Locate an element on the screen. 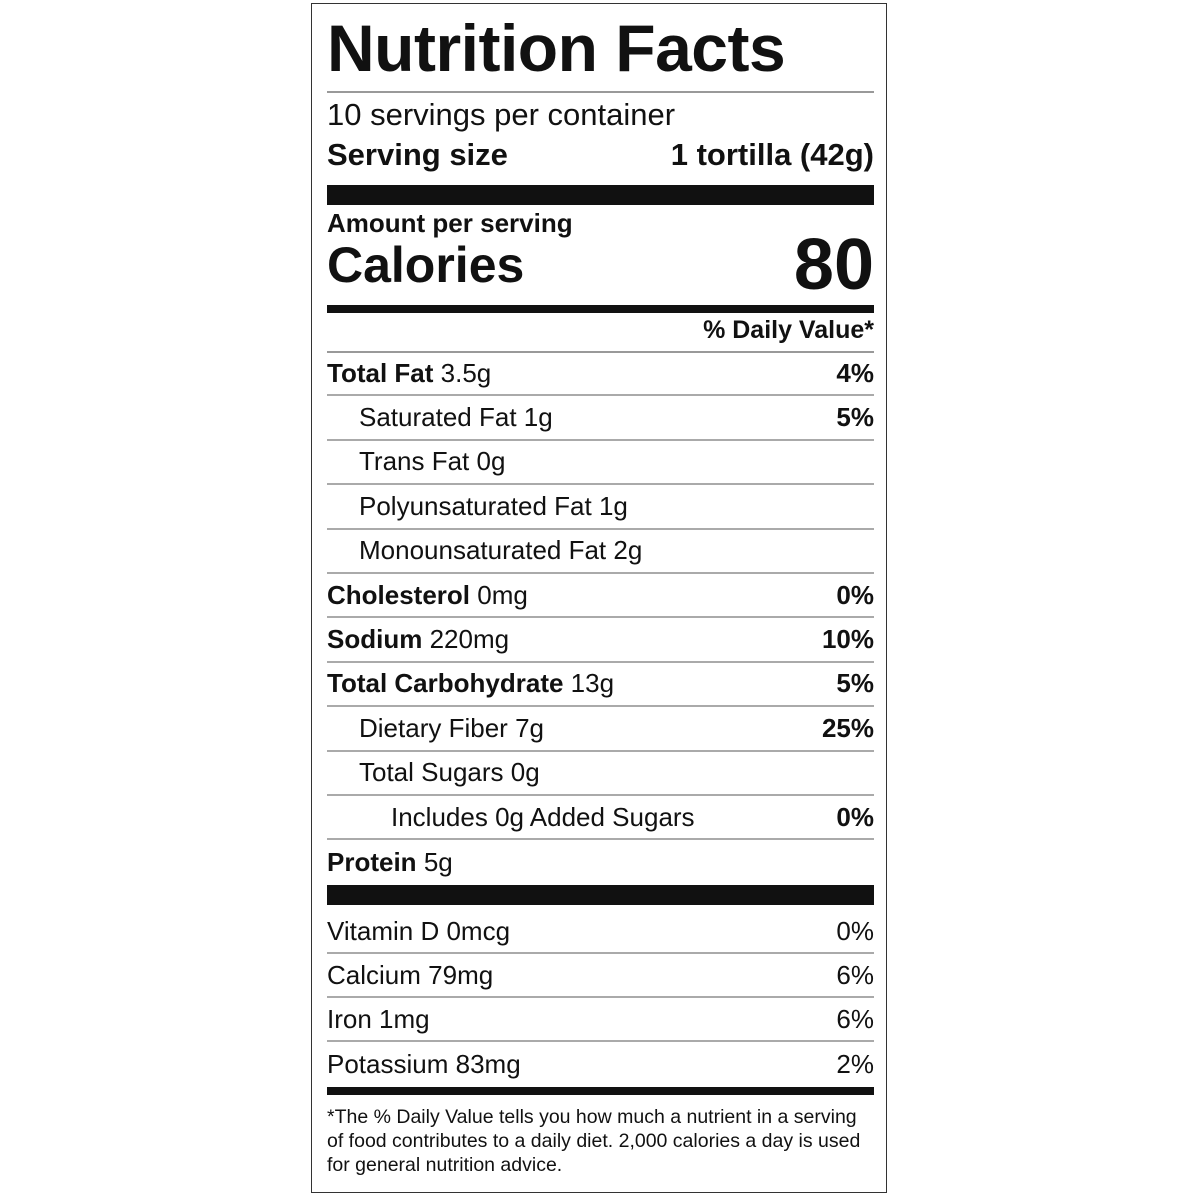 This screenshot has width=1200, height=1200. title: Nutrition Facts is located at coordinates (556, 48).